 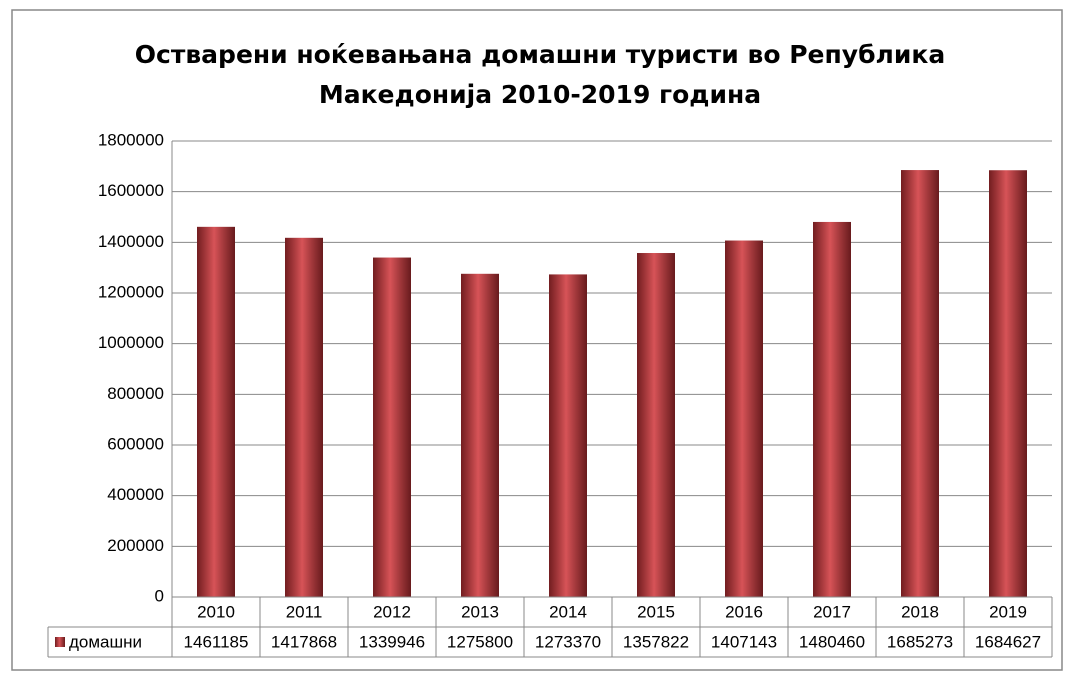 What do you see at coordinates (656, 641) in the screenshot?
I see `table-value: 1357822` at bounding box center [656, 641].